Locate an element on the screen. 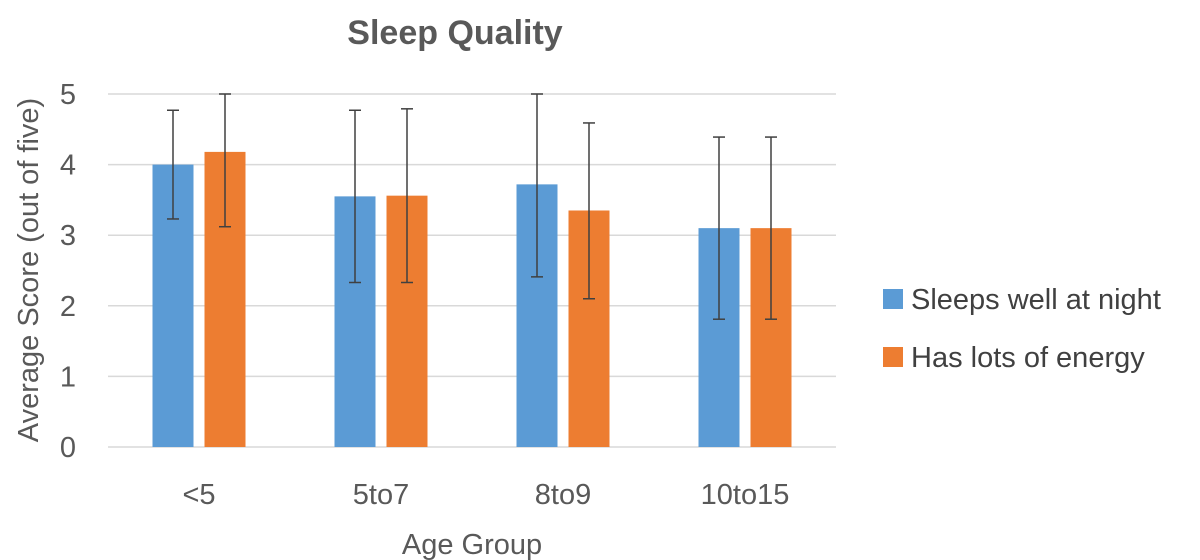 The height and width of the screenshot is (560, 1200). legend-label: Has lots of energy is located at coordinates (1028, 358).